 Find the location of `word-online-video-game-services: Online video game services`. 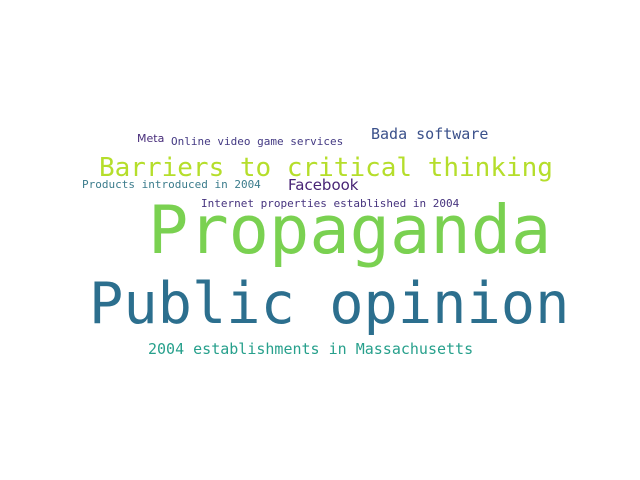

word-online-video-game-services: Online video game services is located at coordinates (257, 141).